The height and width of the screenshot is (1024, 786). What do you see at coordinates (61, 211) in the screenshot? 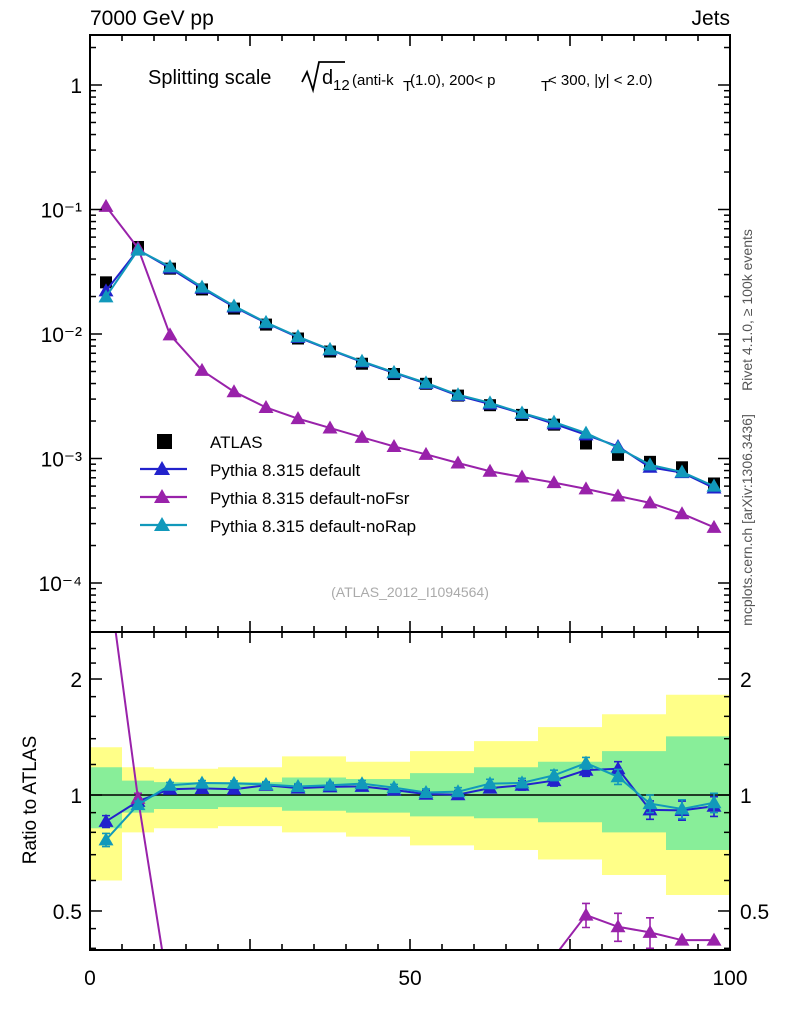
I see `main-y-tick-label: 10⁻¹` at bounding box center [61, 211].